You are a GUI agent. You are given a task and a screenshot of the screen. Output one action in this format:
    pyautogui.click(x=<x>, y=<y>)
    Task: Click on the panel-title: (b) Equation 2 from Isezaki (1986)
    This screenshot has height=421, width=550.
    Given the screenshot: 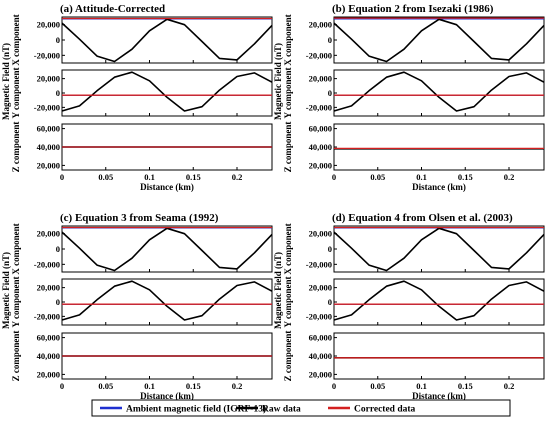 What is the action you would take?
    pyautogui.click(x=413, y=9)
    